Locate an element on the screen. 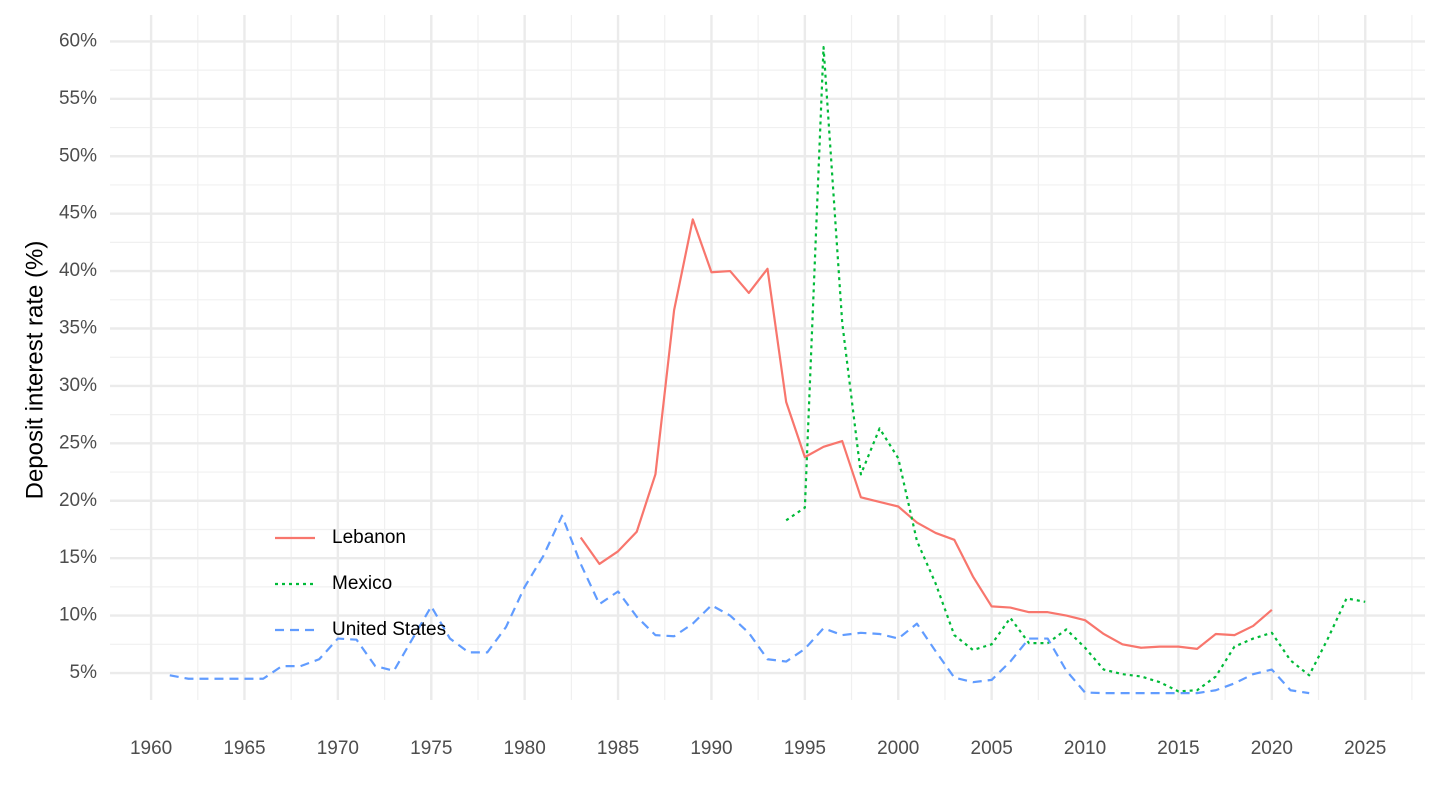 The height and width of the screenshot is (810, 1440). x-tick-label: 1960 is located at coordinates (151, 748).